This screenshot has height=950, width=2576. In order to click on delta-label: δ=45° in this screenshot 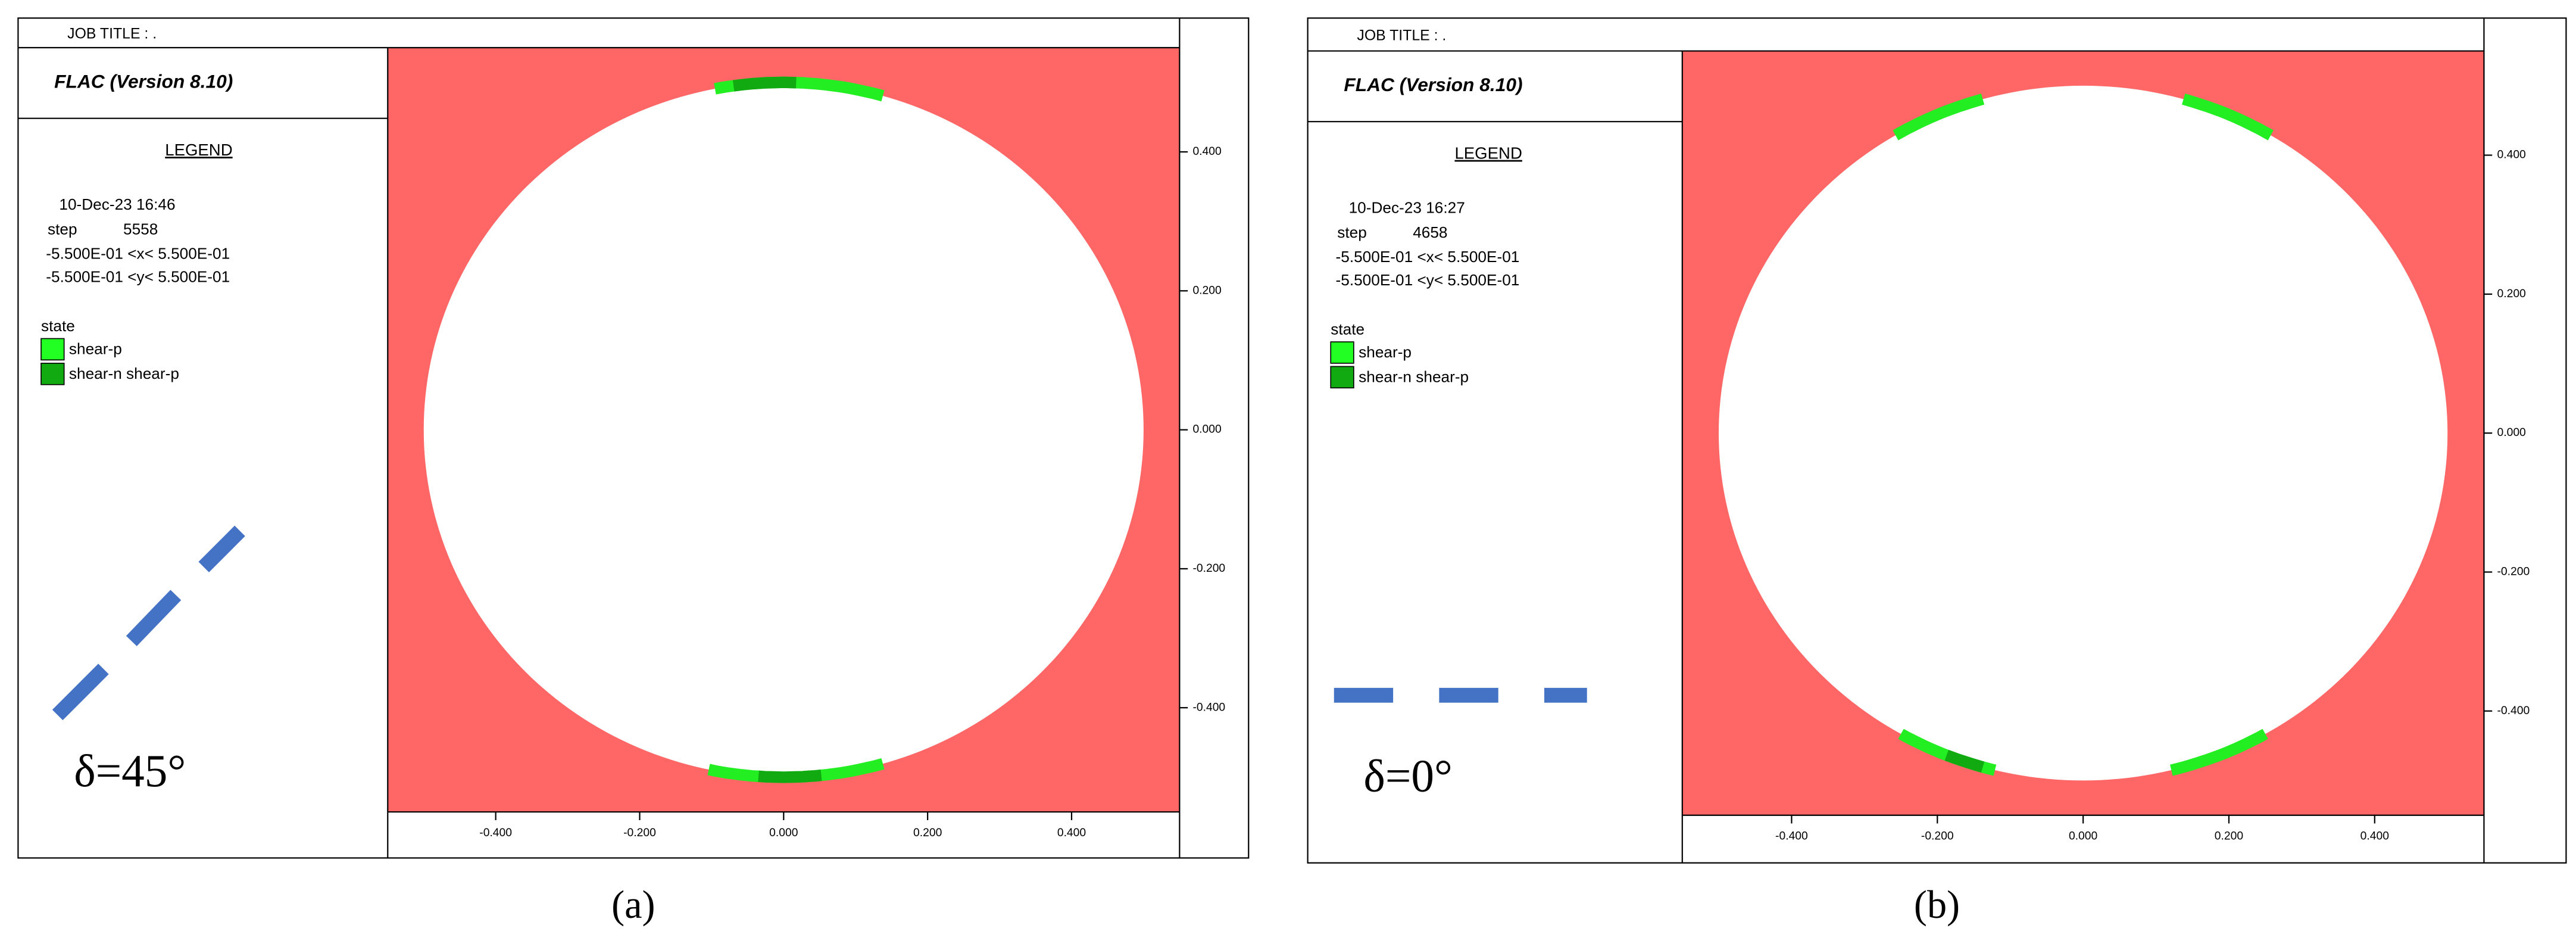, I will do `click(130, 770)`.